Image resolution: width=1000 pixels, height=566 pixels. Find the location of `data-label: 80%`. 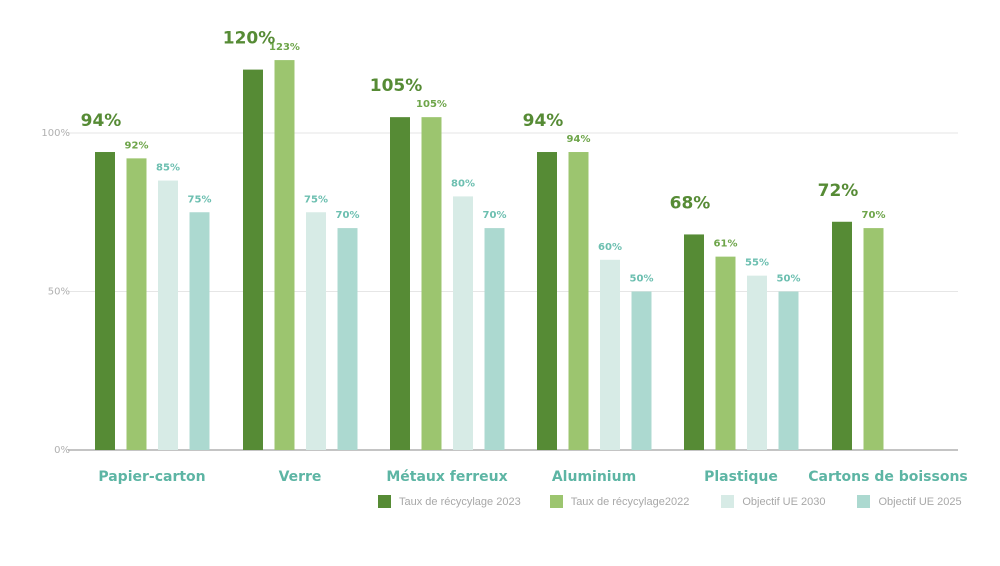

data-label: 80% is located at coordinates (463, 183).